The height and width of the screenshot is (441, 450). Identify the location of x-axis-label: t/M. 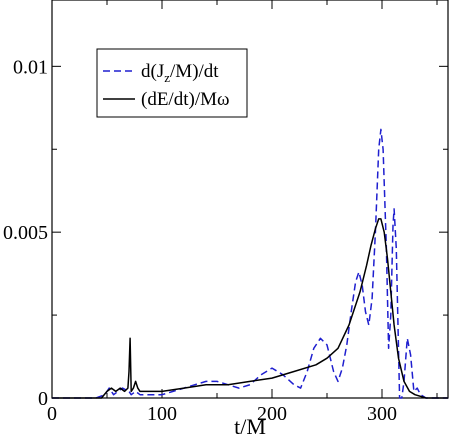
(250, 426).